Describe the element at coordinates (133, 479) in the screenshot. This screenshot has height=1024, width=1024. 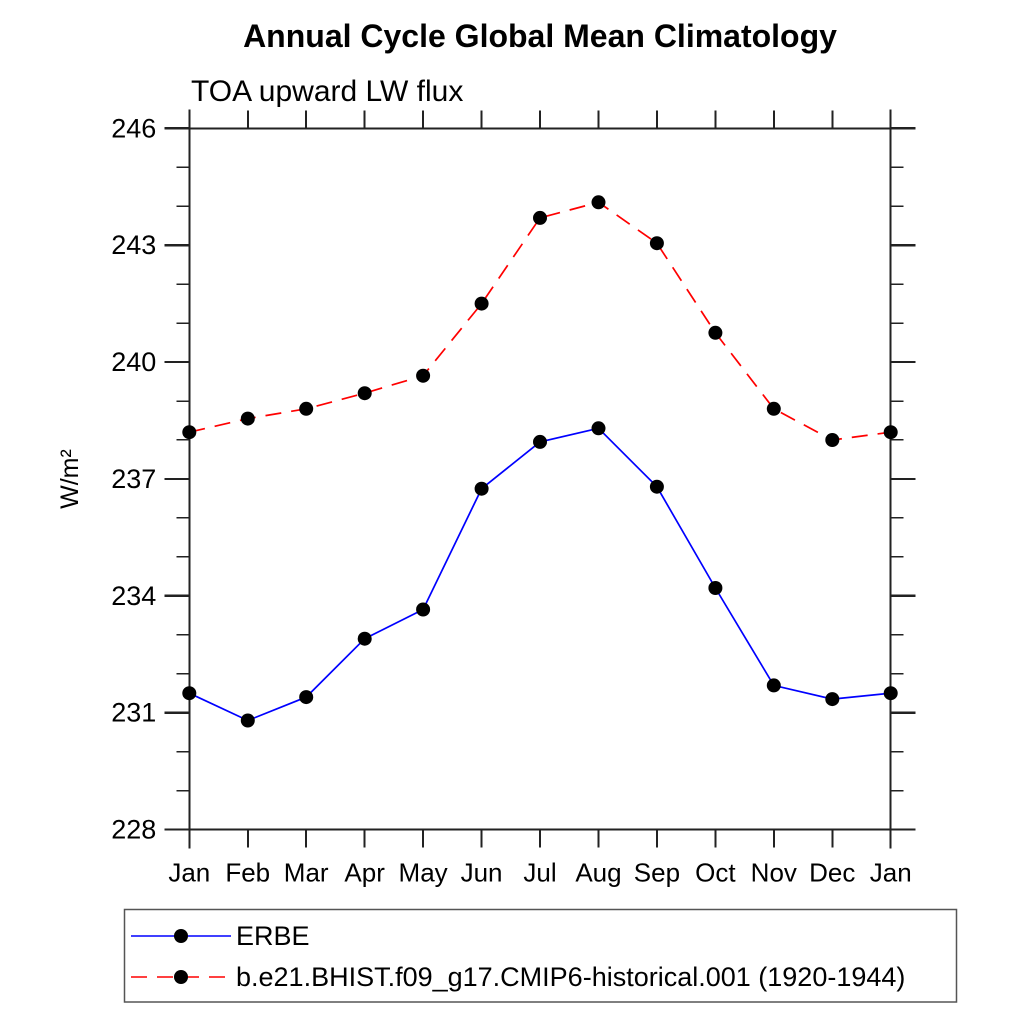
I see `y-tick-label: 237` at that location.